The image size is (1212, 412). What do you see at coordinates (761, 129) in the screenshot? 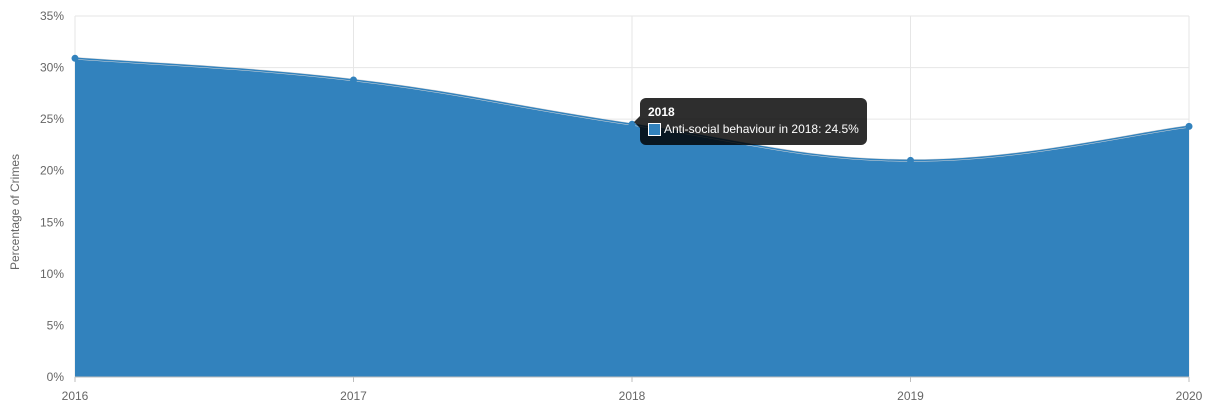
I see `tooltip-text: Anti-social behaviour in 2018: 24.5%` at bounding box center [761, 129].